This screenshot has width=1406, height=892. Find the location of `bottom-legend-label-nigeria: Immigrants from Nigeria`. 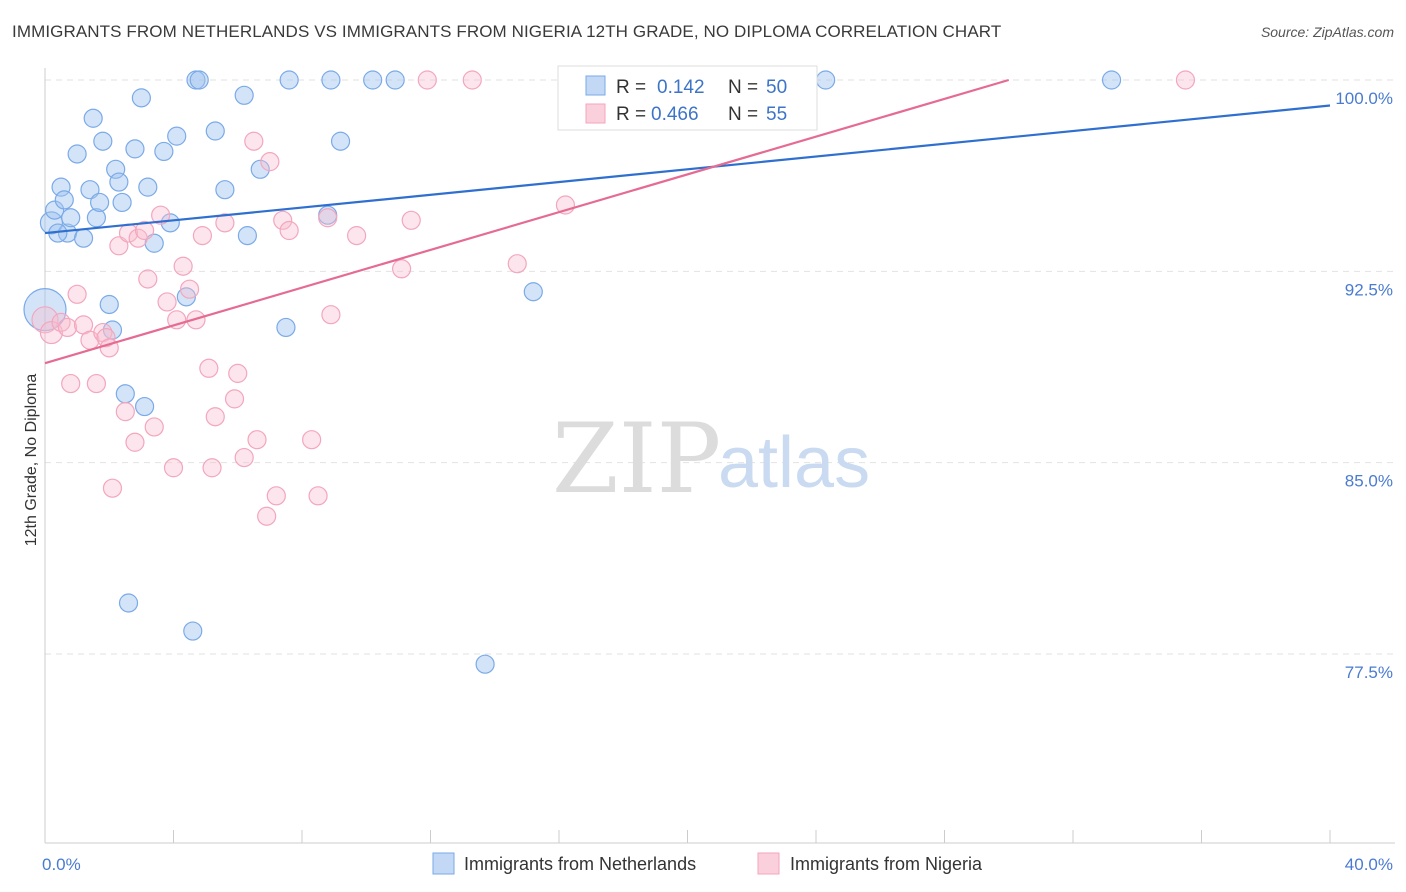

bottom-legend-label-nigeria: Immigrants from Nigeria is located at coordinates (886, 864).